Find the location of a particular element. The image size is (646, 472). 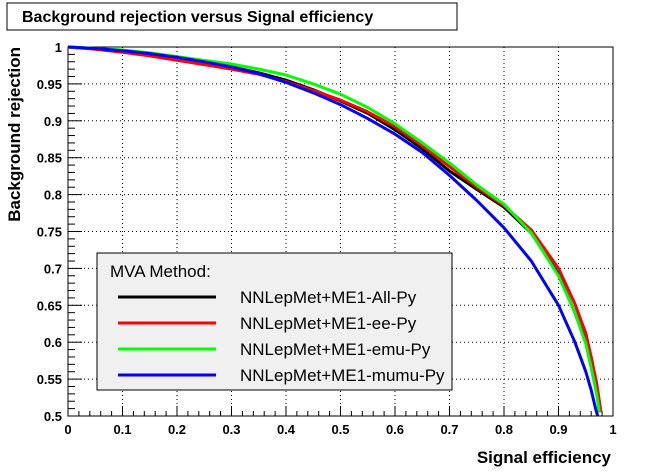

y-tick-label: 0.8 is located at coordinates (53, 195).